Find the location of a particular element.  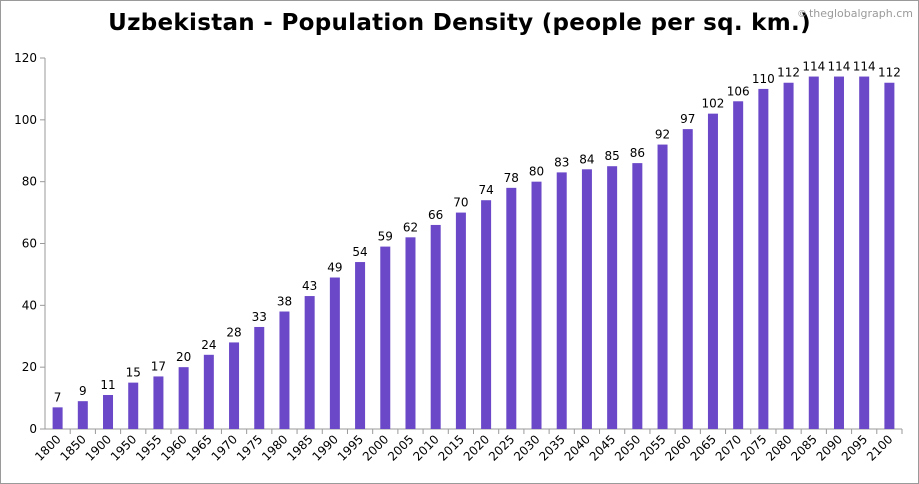

x-tick-label: 2055 is located at coordinates (652, 447).